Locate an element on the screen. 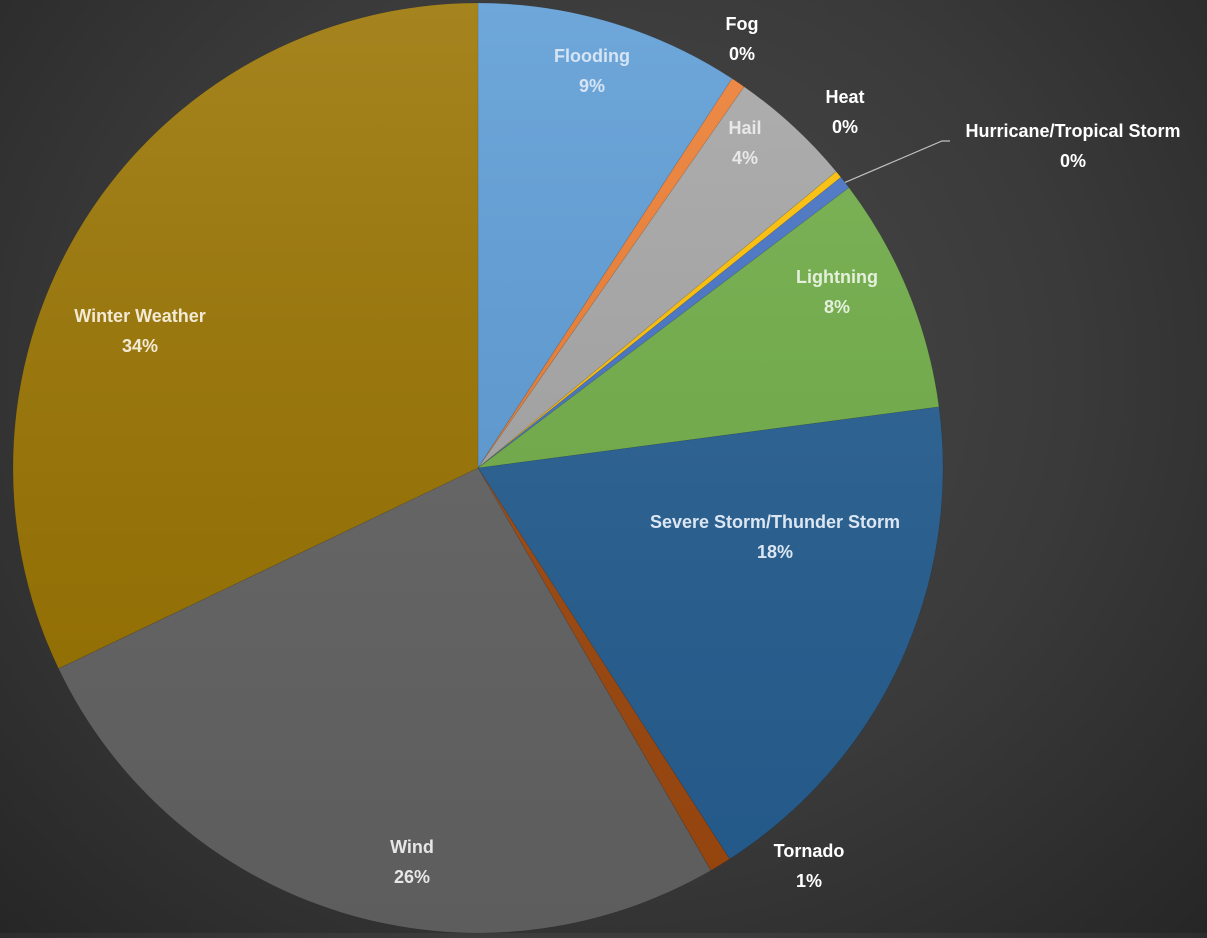 This screenshot has width=1207, height=938. leader-lines is located at coordinates (897, 161).